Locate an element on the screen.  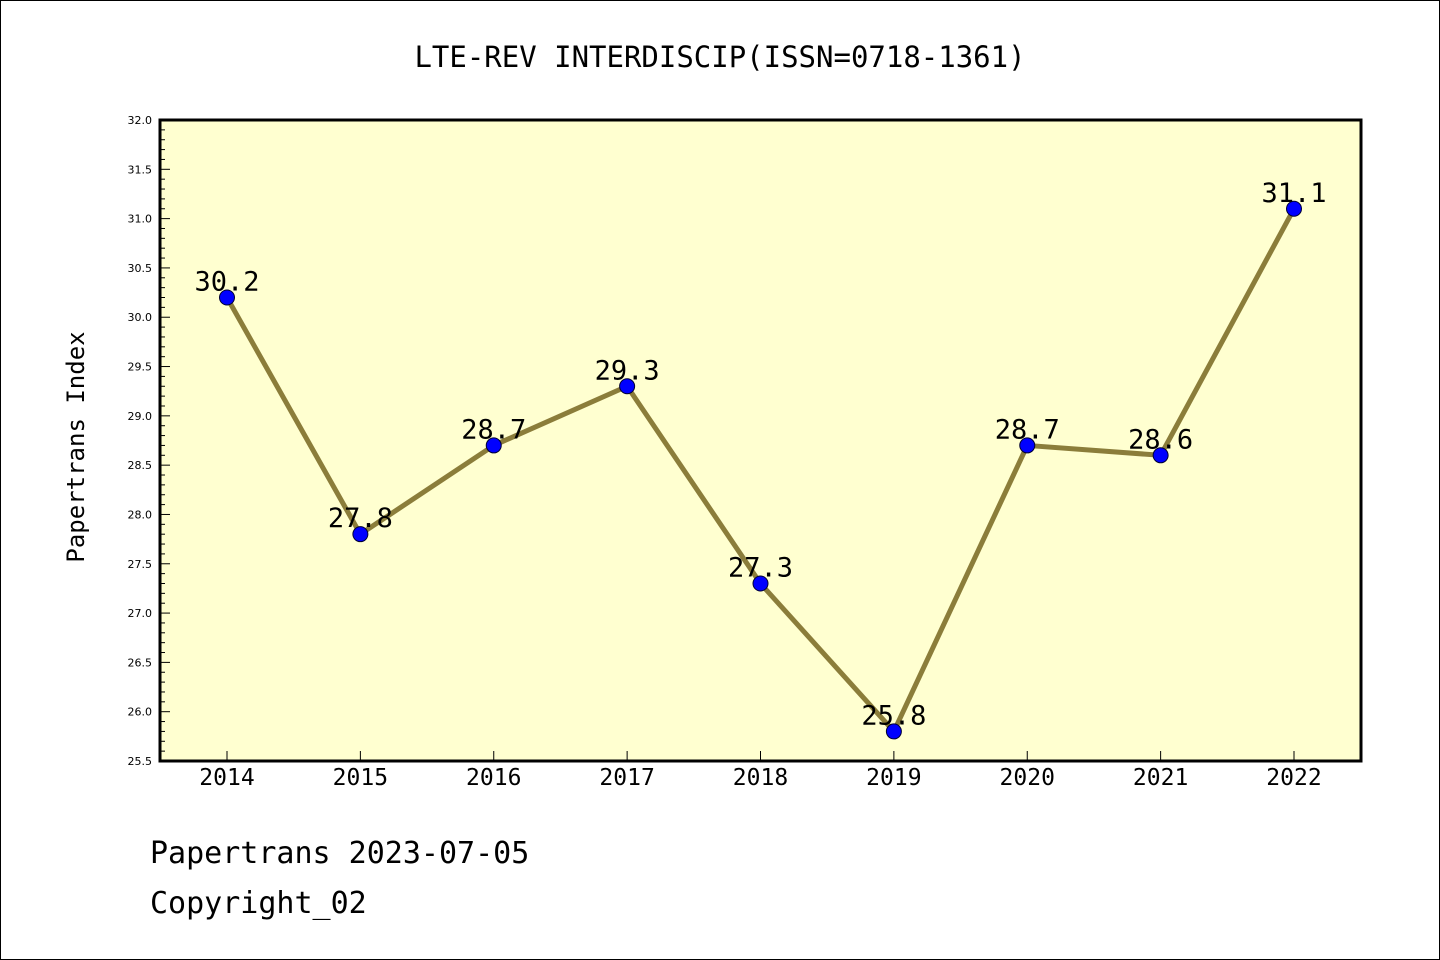
x-tick-label: 2022 is located at coordinates (1293, 778).